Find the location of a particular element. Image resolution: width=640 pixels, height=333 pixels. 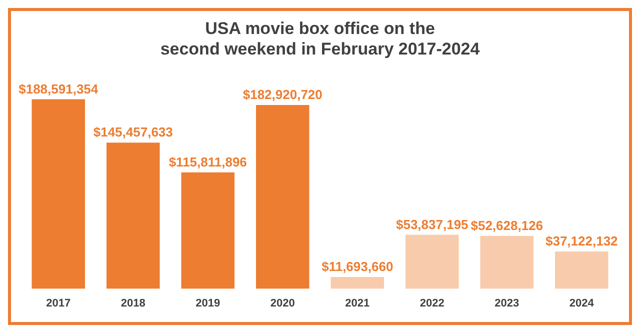

data-label: $145,457,633 is located at coordinates (133, 132).